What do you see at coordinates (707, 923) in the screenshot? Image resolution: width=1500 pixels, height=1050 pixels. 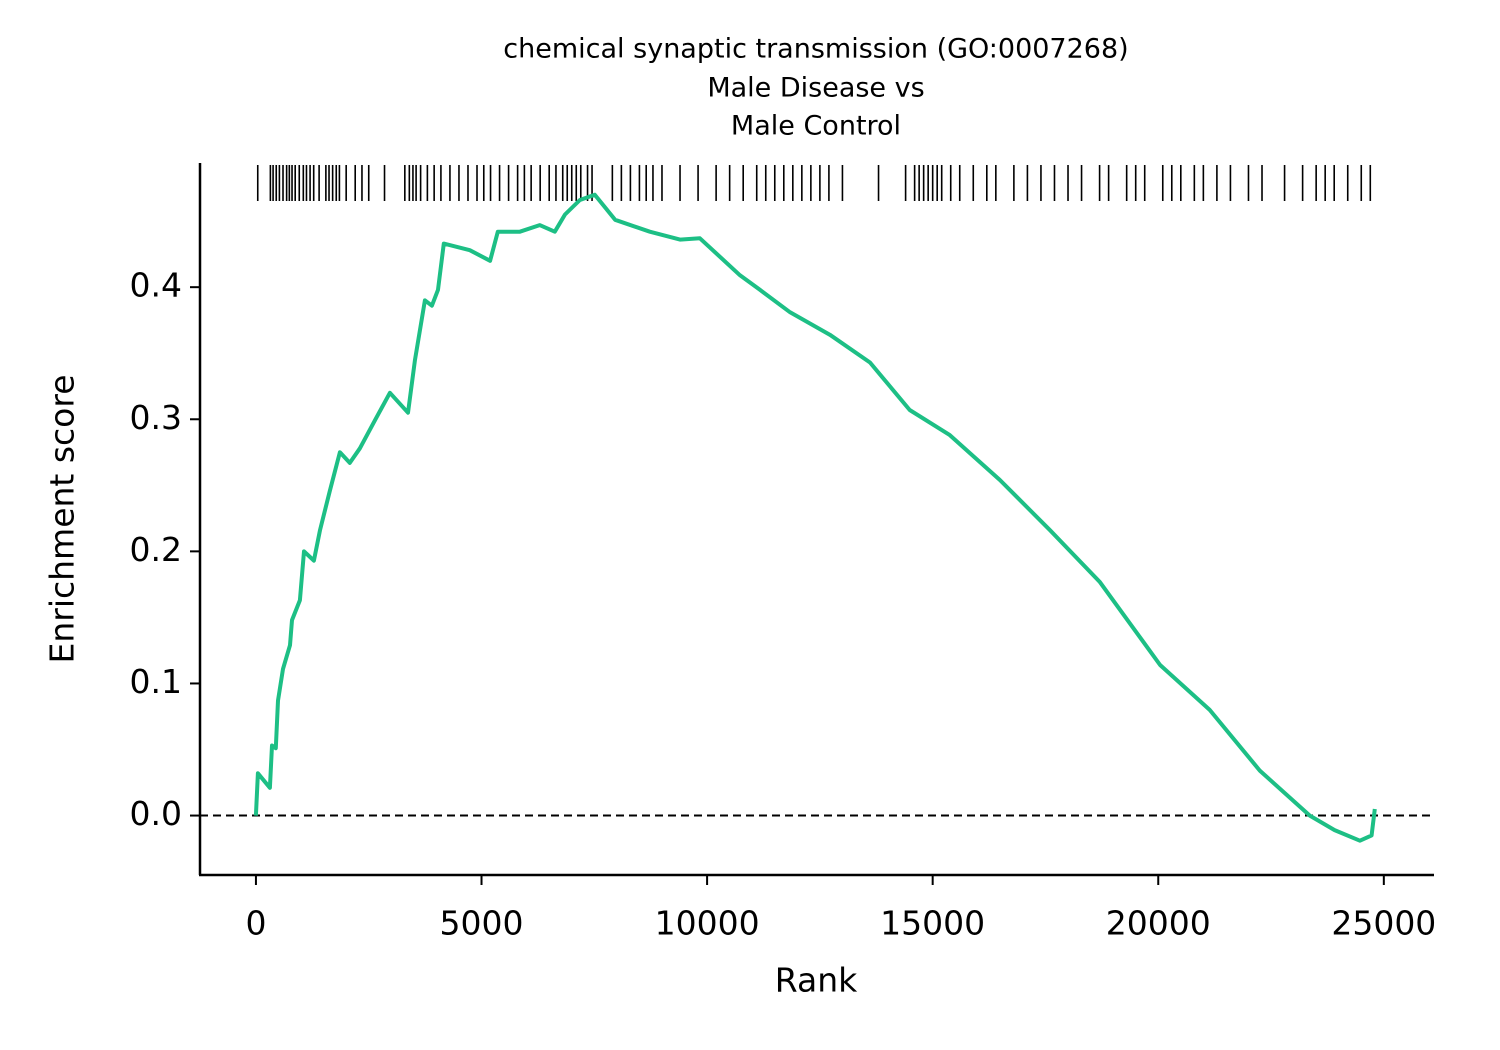 I see `x-tick-label: 10000` at bounding box center [707, 923].